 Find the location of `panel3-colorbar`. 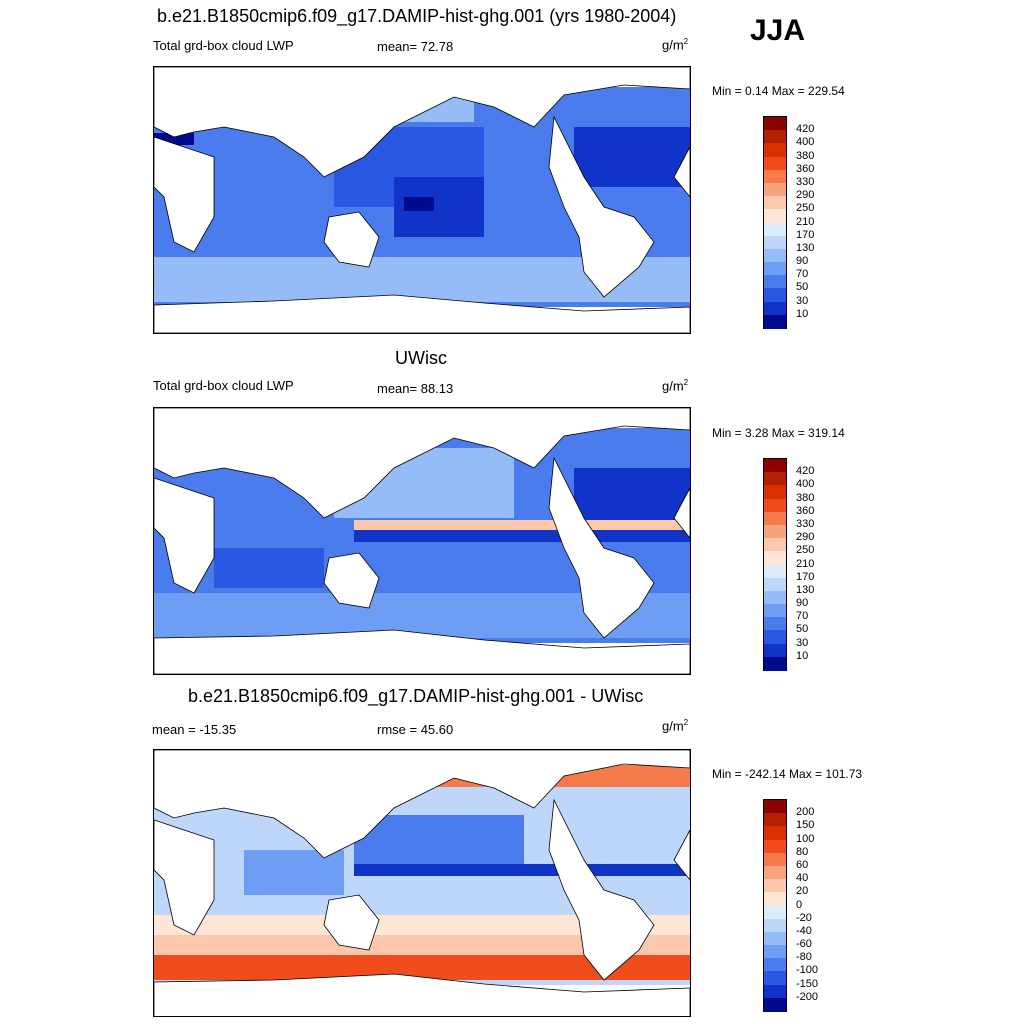

panel3-colorbar is located at coordinates (775, 905).